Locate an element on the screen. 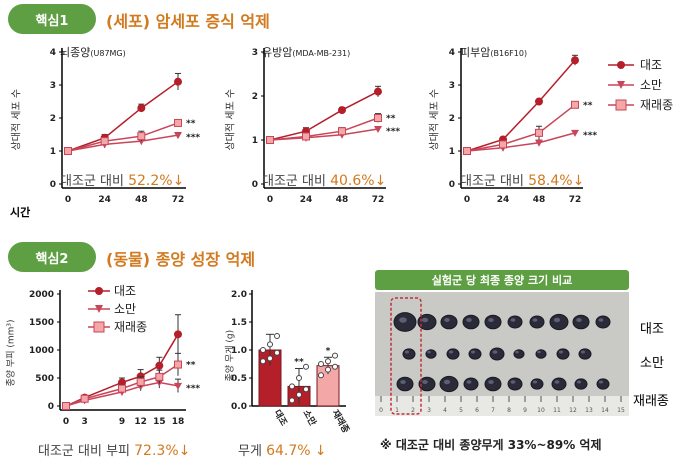 Image resolution: width=680 pixels, height=464 pixels. chart1-ytick-label: 4 is located at coordinates (53, 53).